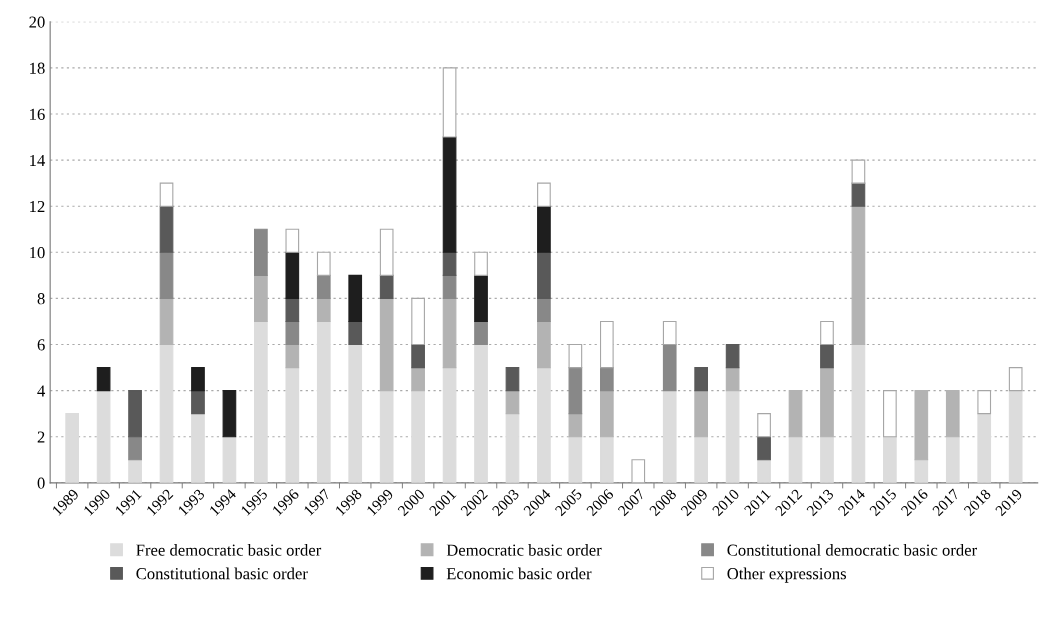  I want to click on legend-label: Constitutional democratic basic order, so click(852, 550).